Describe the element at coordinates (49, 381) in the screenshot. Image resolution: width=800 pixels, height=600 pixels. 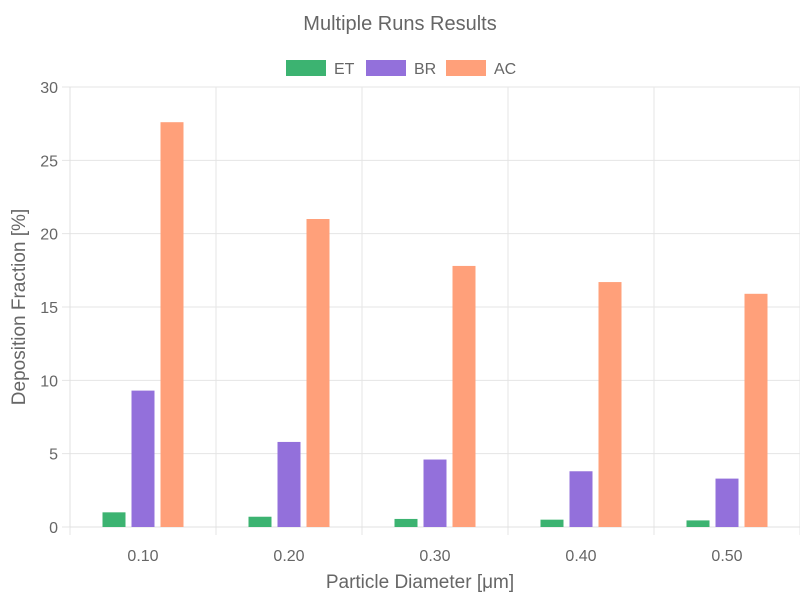
I see `y-tick-label: 10` at that location.